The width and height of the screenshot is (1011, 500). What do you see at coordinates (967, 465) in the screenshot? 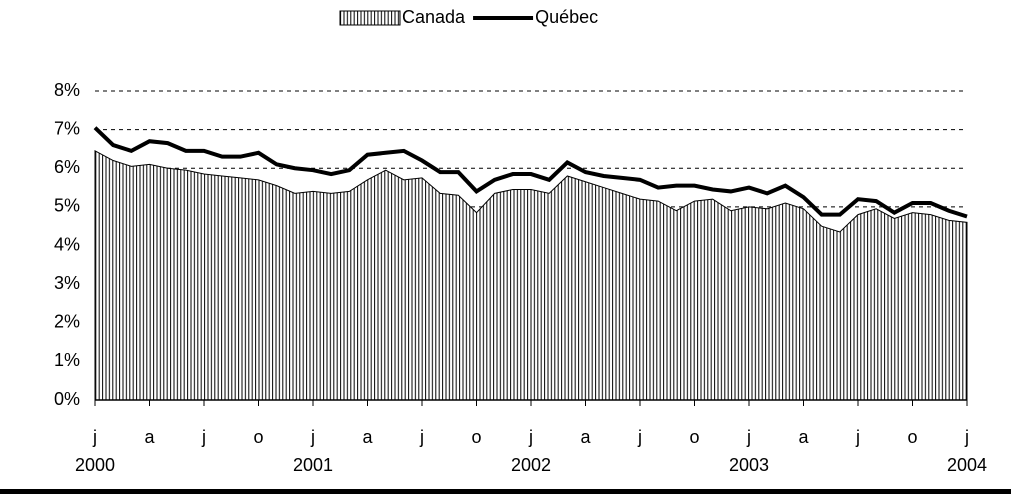
I see `year-label: 2004` at bounding box center [967, 465].